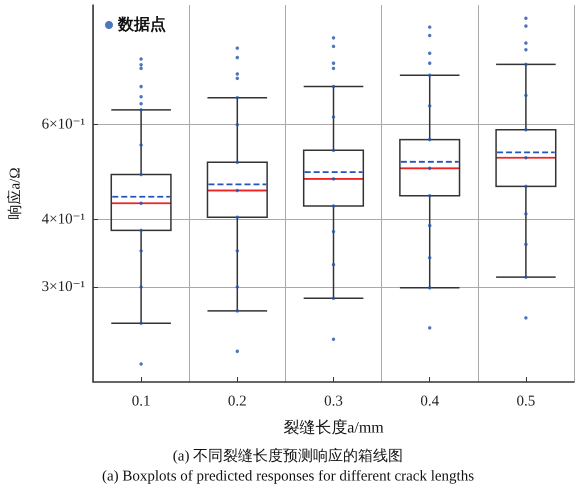 The height and width of the screenshot is (493, 576). Describe the element at coordinates (15, 194) in the screenshot. I see `y-axis-title: 响应a/Ω` at that location.